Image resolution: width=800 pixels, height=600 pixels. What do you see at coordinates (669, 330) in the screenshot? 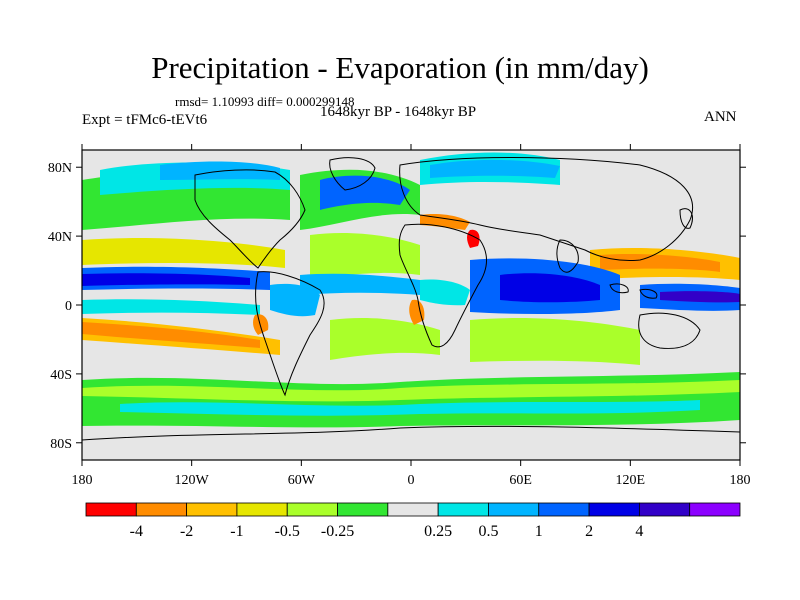
I see `australia-coast` at bounding box center [669, 330].